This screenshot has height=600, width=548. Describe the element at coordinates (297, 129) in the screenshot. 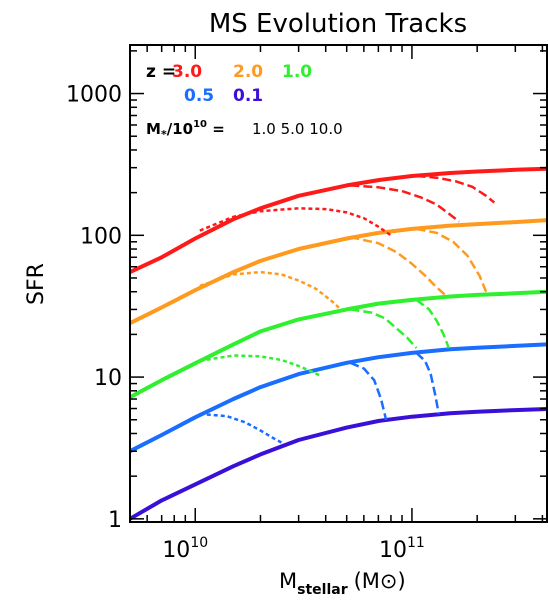

I see `legend-mass-values: 1.0 5.0 10.0` at that location.